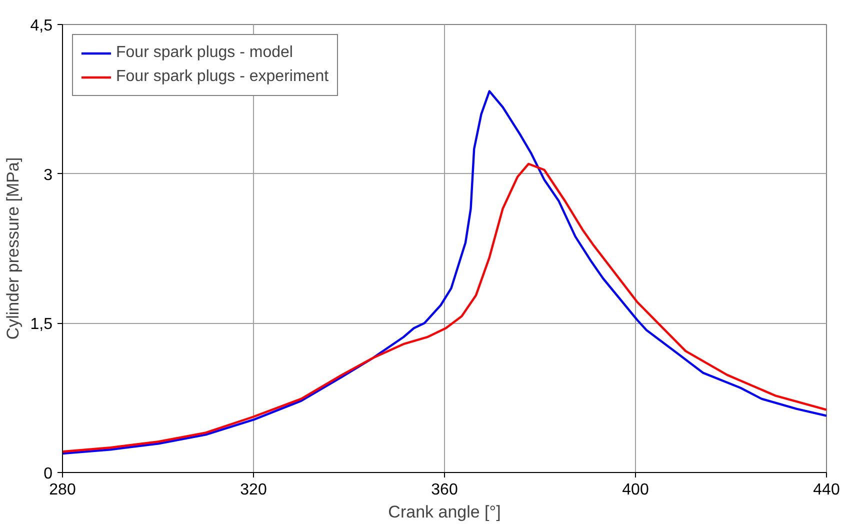 The image size is (845, 524). I want to click on y-tick-label: 3, so click(48, 175).